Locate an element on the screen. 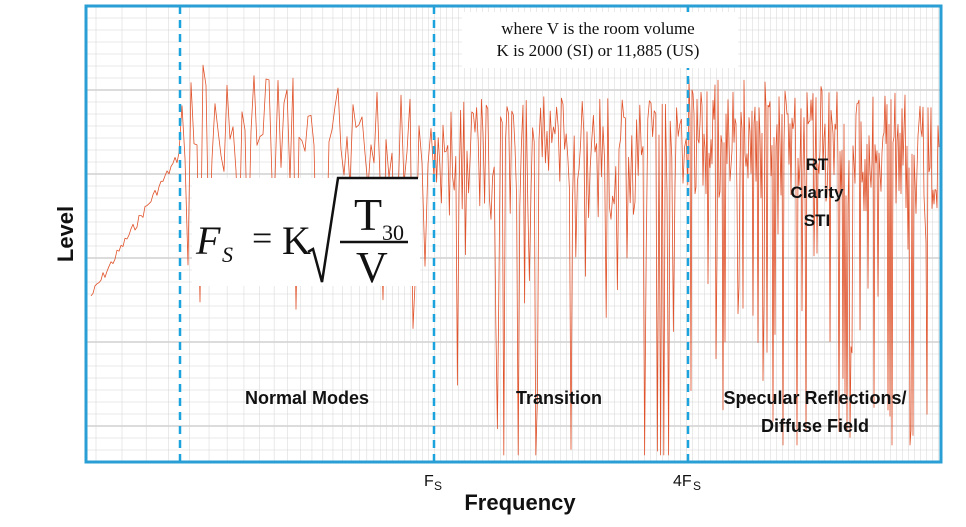 This screenshot has height=527, width=966. formula-lhs-subscript: S is located at coordinates (227, 254).